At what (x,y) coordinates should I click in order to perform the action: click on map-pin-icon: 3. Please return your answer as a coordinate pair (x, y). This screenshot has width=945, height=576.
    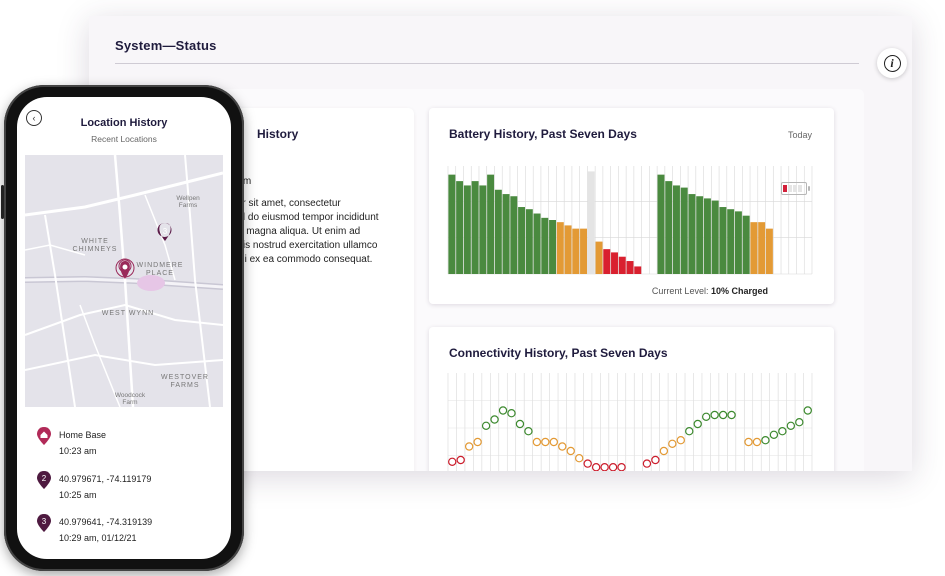
    Looking at the image, I should click on (164, 232).